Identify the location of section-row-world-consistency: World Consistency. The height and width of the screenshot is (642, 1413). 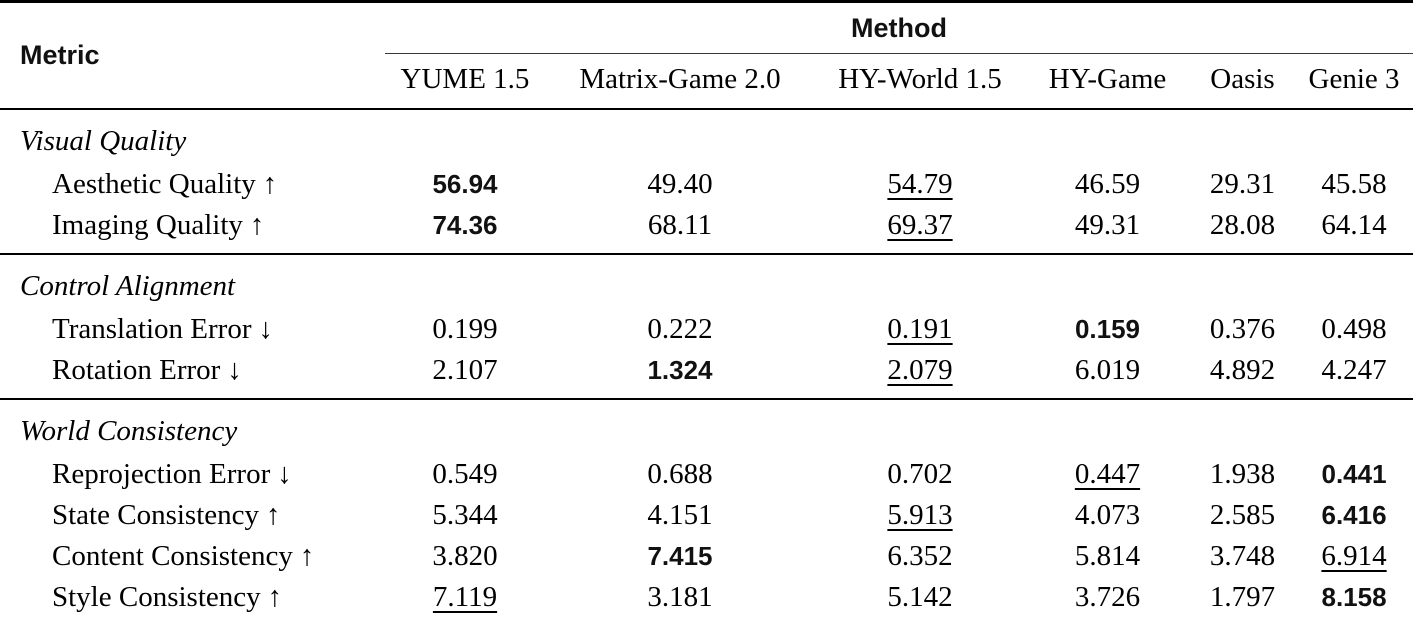
(706, 426).